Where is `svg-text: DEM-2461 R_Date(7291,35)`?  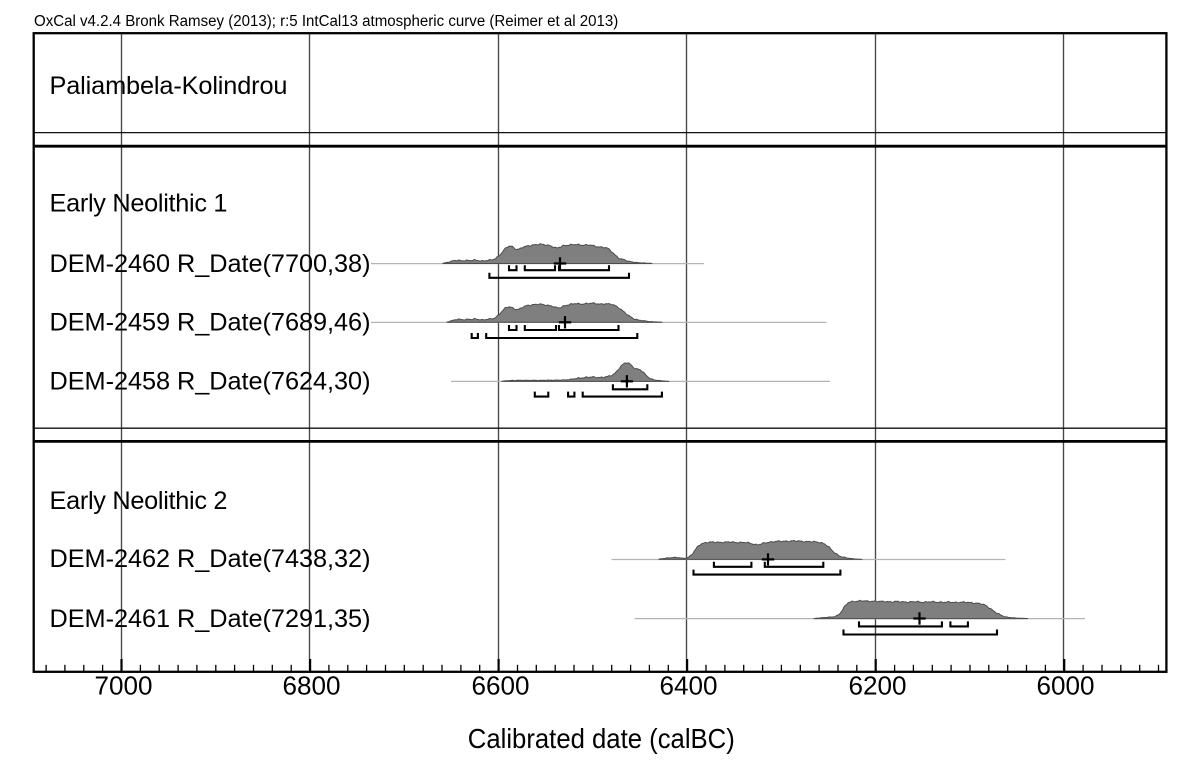 svg-text: DEM-2461 R_Date(7291,35) is located at coordinates (210, 619).